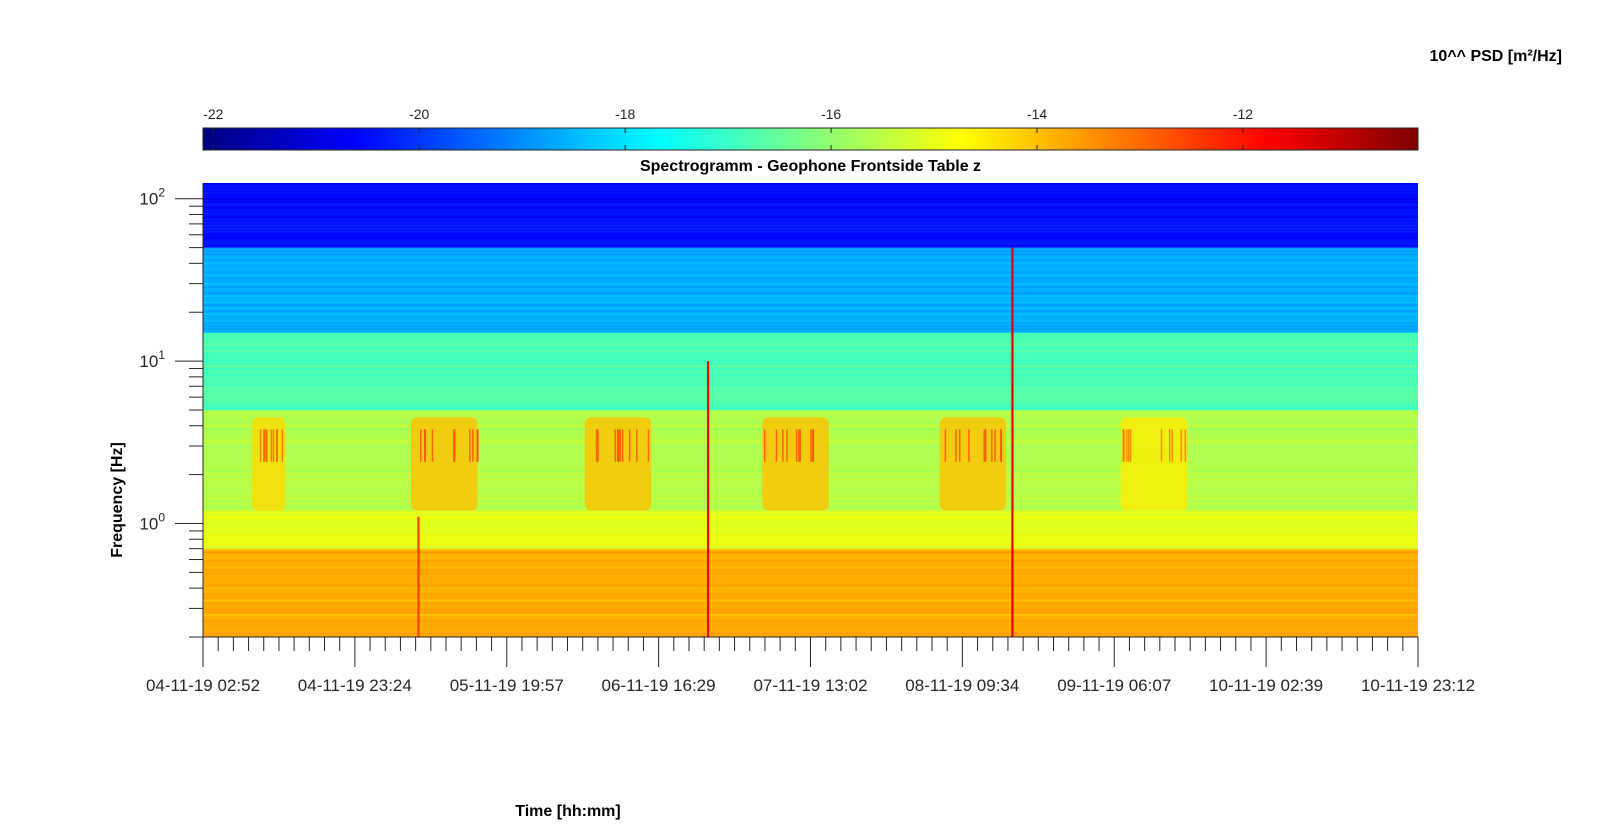 This screenshot has width=1597, height=838. I want to click on frequency-band, so click(810, 215).